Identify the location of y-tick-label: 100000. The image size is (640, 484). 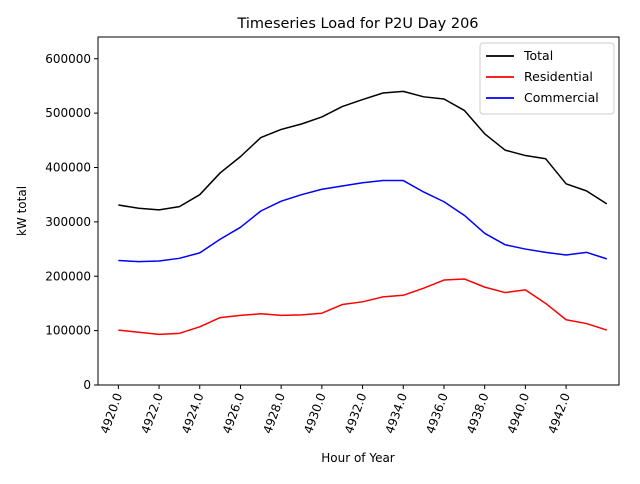
(68, 331).